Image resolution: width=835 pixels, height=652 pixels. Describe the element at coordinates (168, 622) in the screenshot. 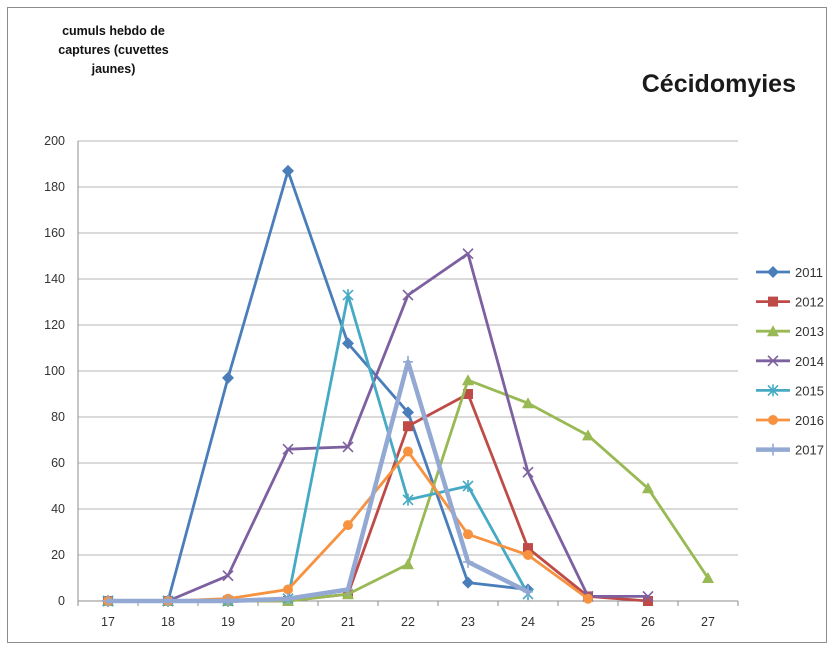

I see `x-tick-label-18: 18` at that location.